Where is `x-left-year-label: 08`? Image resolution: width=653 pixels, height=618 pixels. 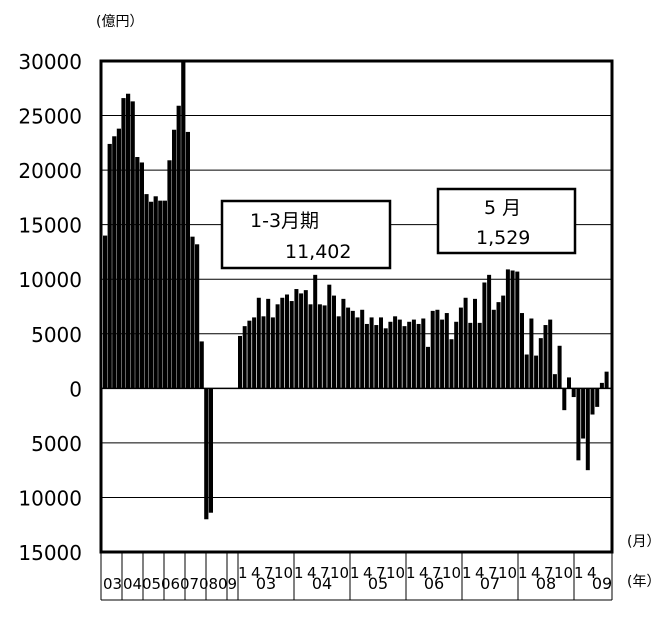 x-left-year-label: 08 is located at coordinates (208, 584).